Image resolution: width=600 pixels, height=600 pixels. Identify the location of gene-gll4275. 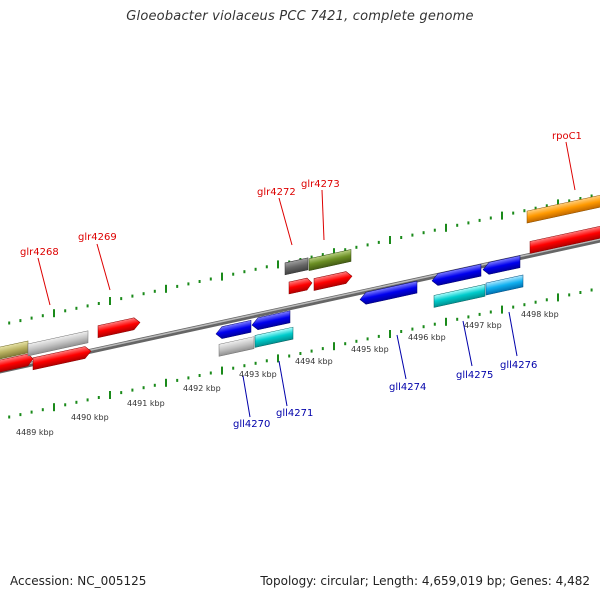
(459, 295).